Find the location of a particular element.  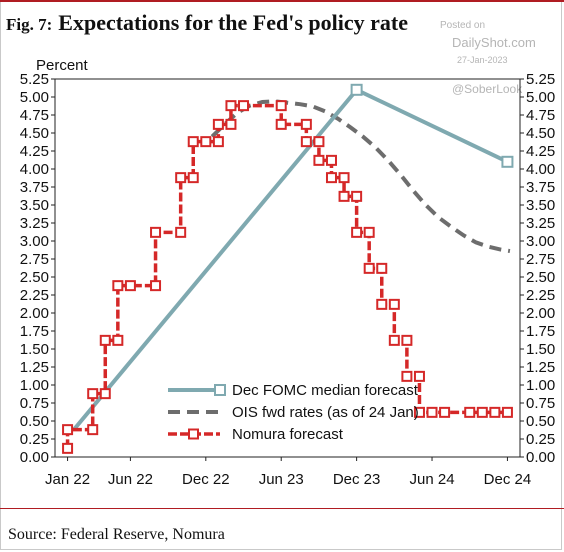

y-tick-label-left: 1.00 is located at coordinates (34, 385).